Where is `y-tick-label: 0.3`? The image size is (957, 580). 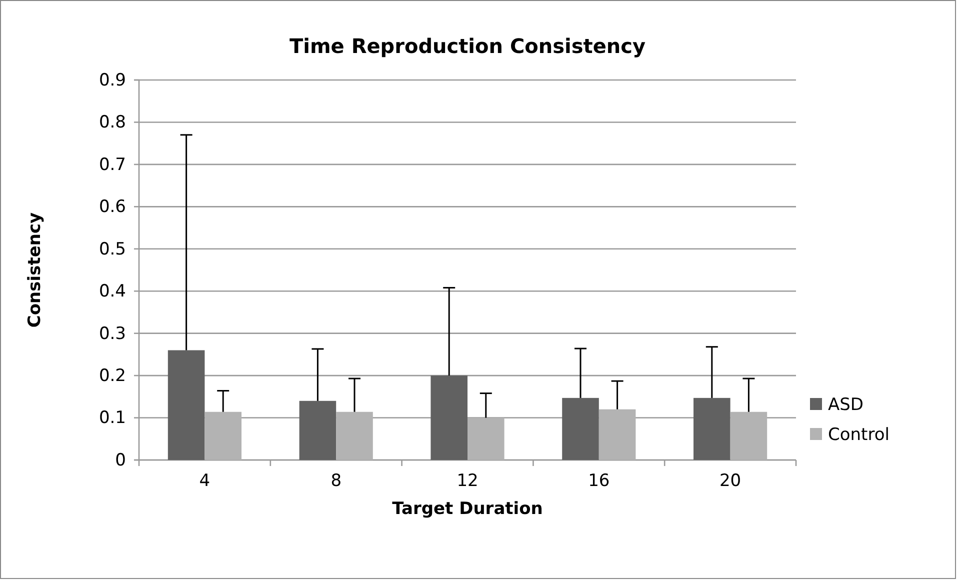
y-tick-label: 0.3 is located at coordinates (112, 334).